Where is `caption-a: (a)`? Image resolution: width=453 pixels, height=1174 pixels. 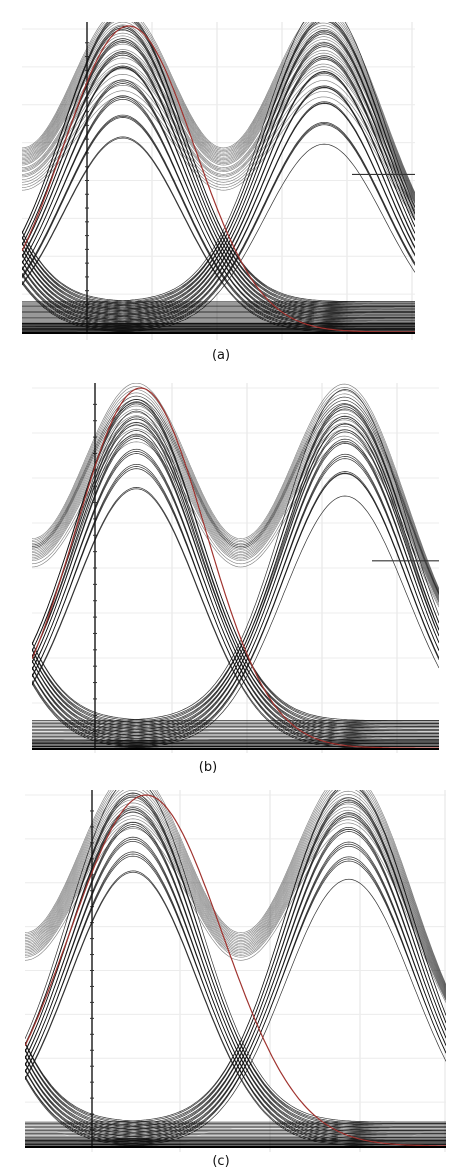
caption-a: (a) is located at coordinates (221, 355).